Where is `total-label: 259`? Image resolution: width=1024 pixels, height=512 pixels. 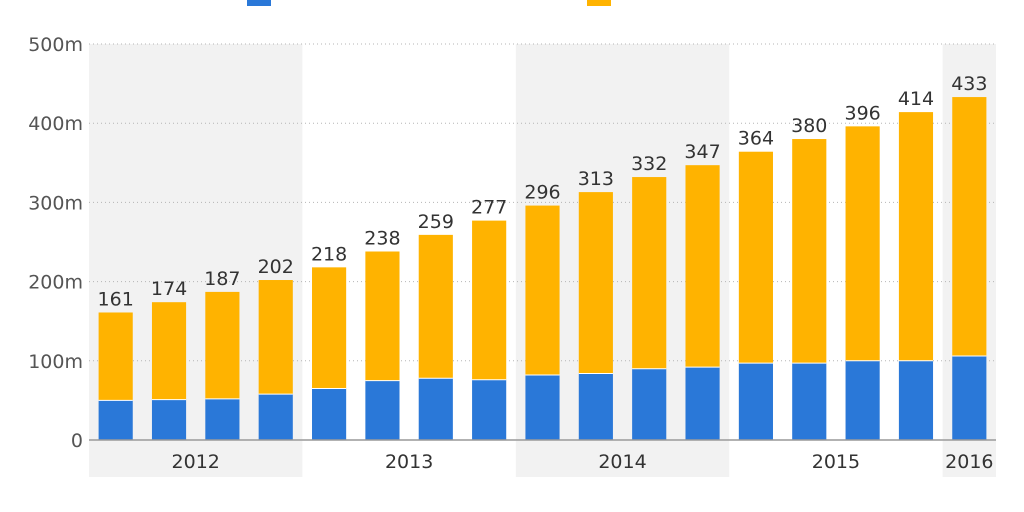
total-label: 259 is located at coordinates (436, 222).